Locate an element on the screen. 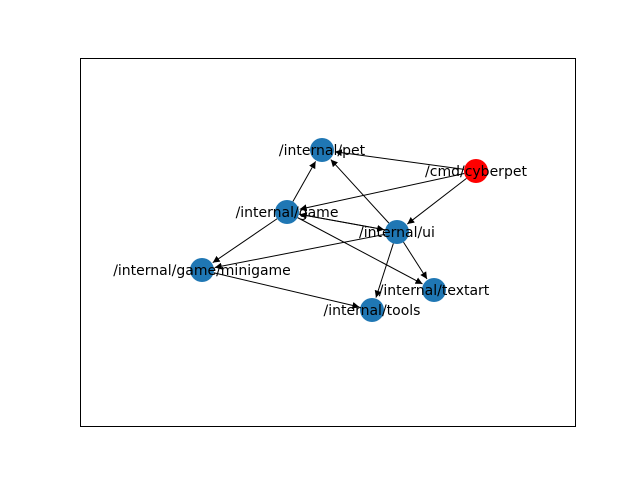 The width and height of the screenshot is (640, 480). node-label-textart: /internal/textart is located at coordinates (434, 291).